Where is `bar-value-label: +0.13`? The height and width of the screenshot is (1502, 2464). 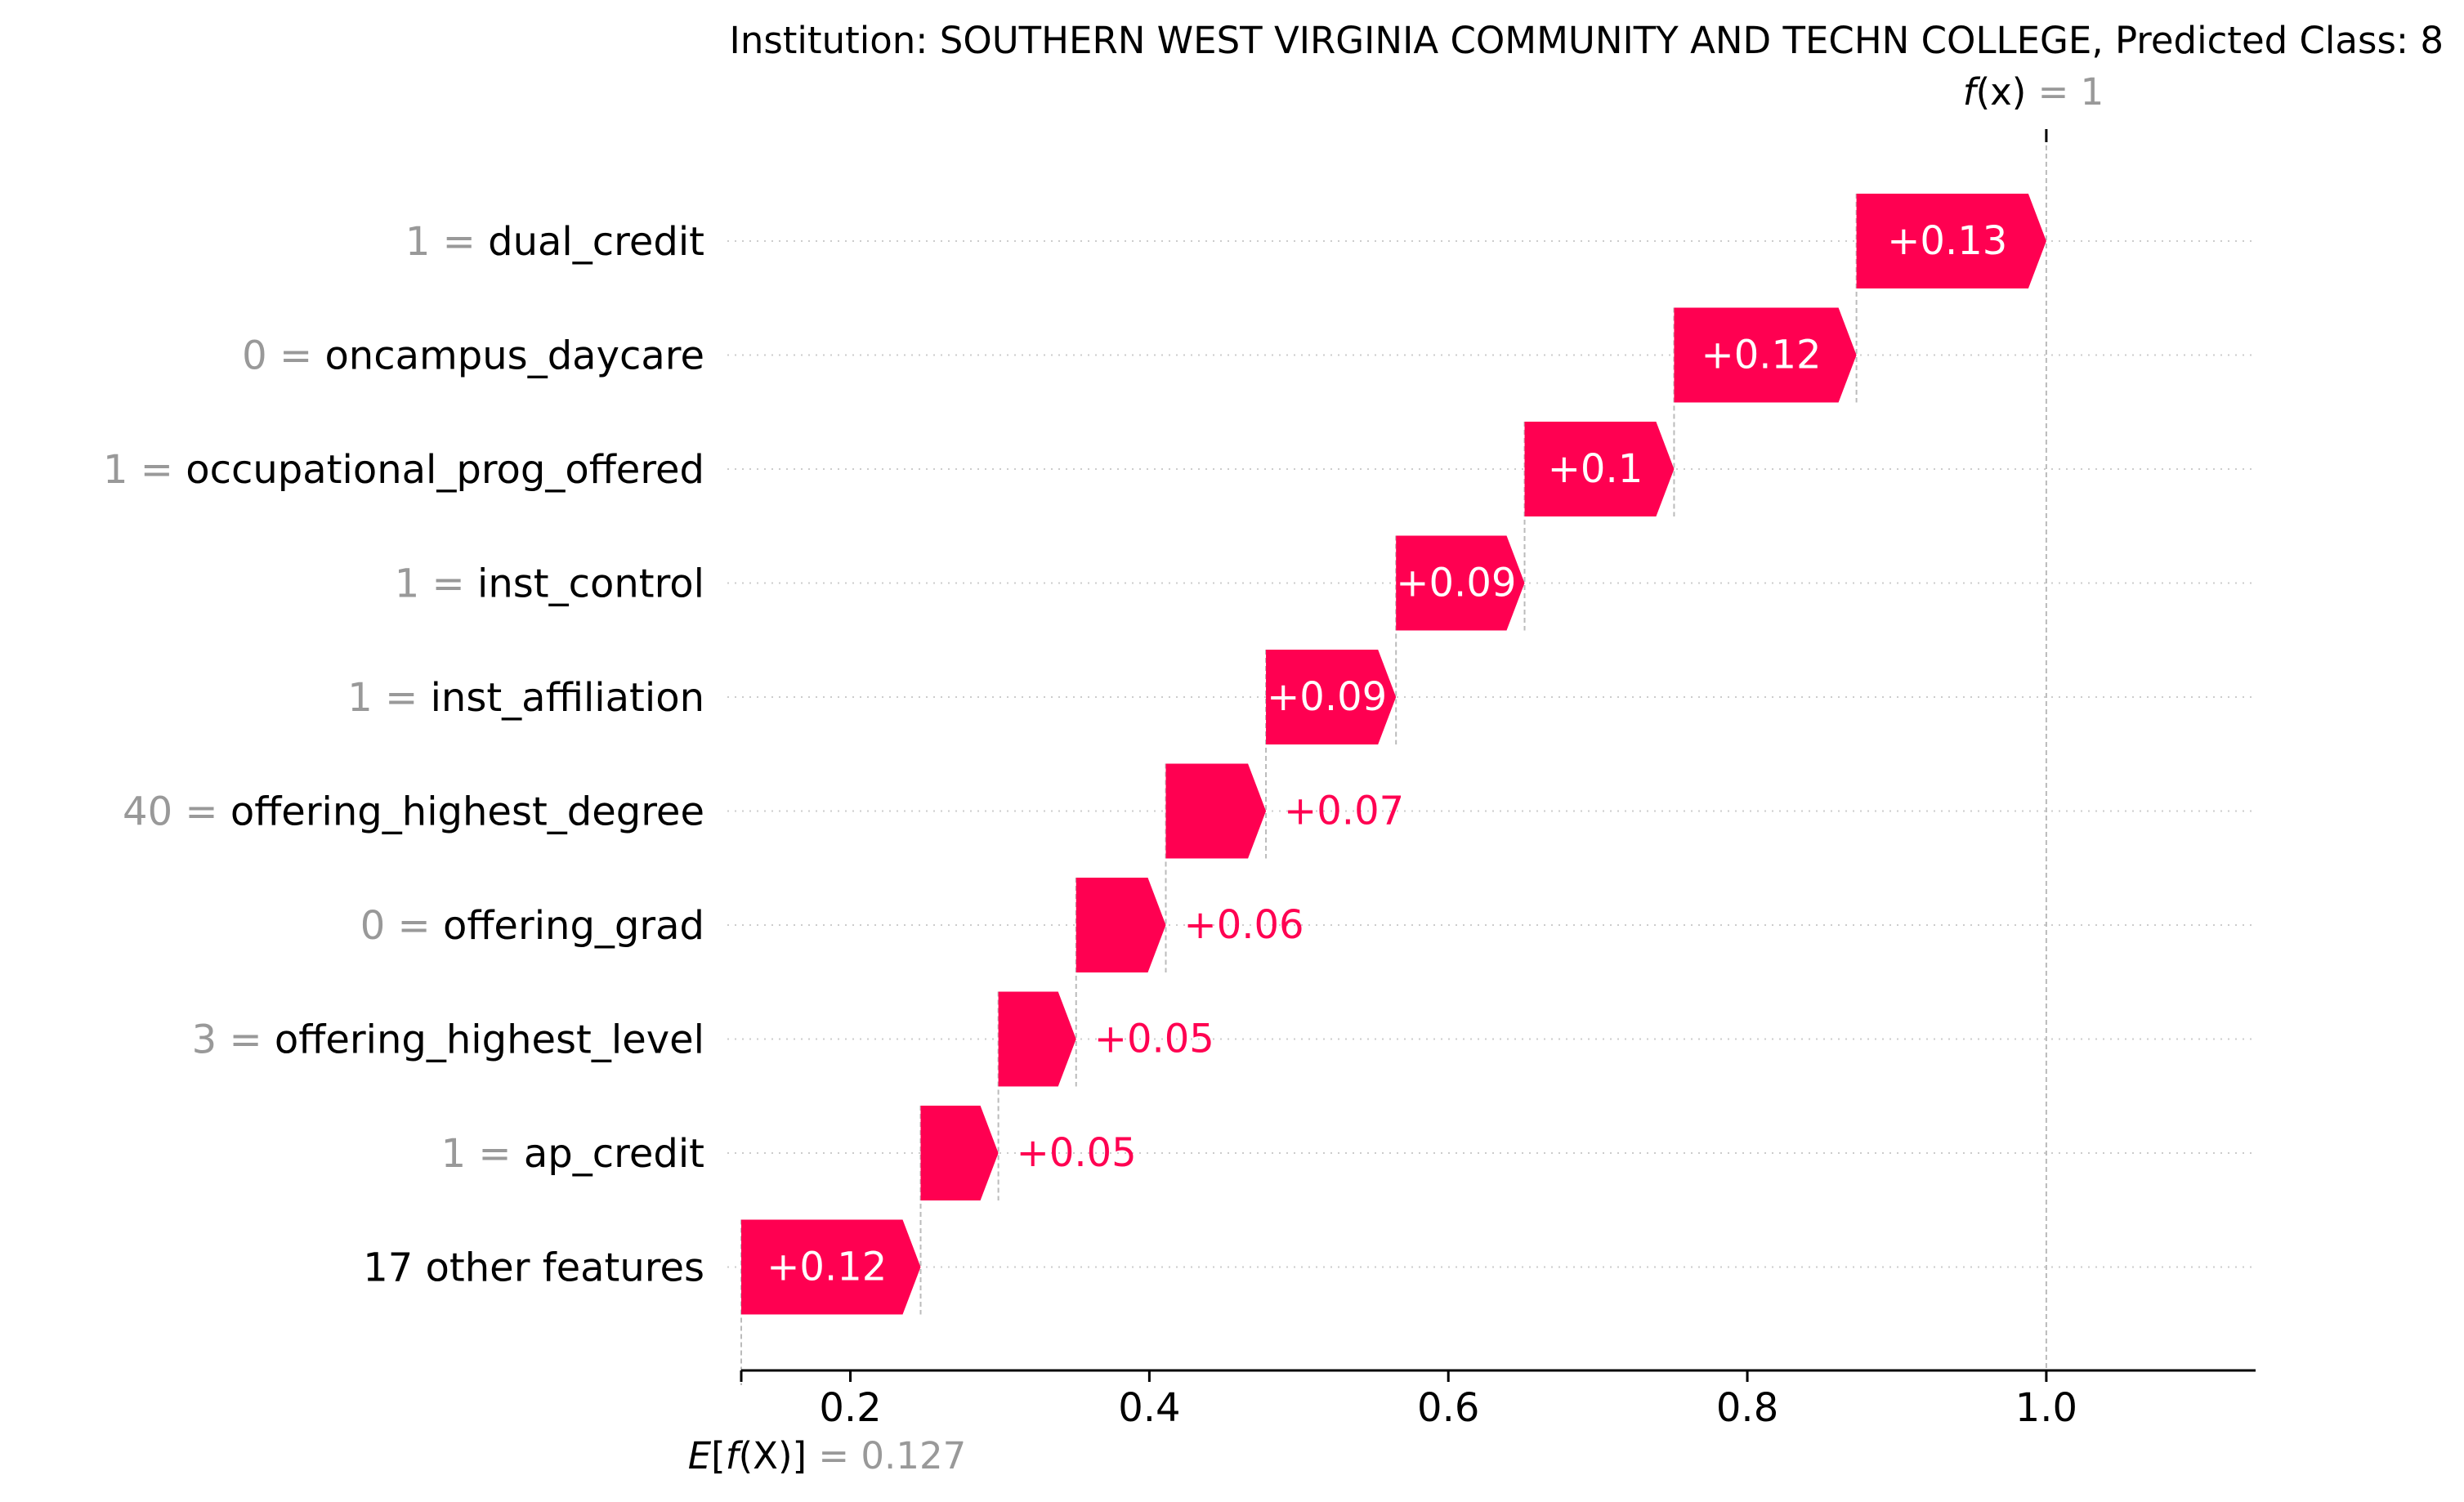
bar-value-label: +0.13 is located at coordinates (1947, 241).